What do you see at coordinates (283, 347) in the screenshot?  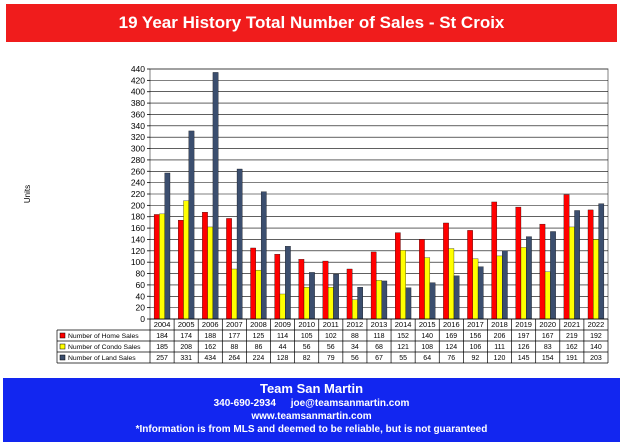 I see `data-label: 44` at bounding box center [283, 347].